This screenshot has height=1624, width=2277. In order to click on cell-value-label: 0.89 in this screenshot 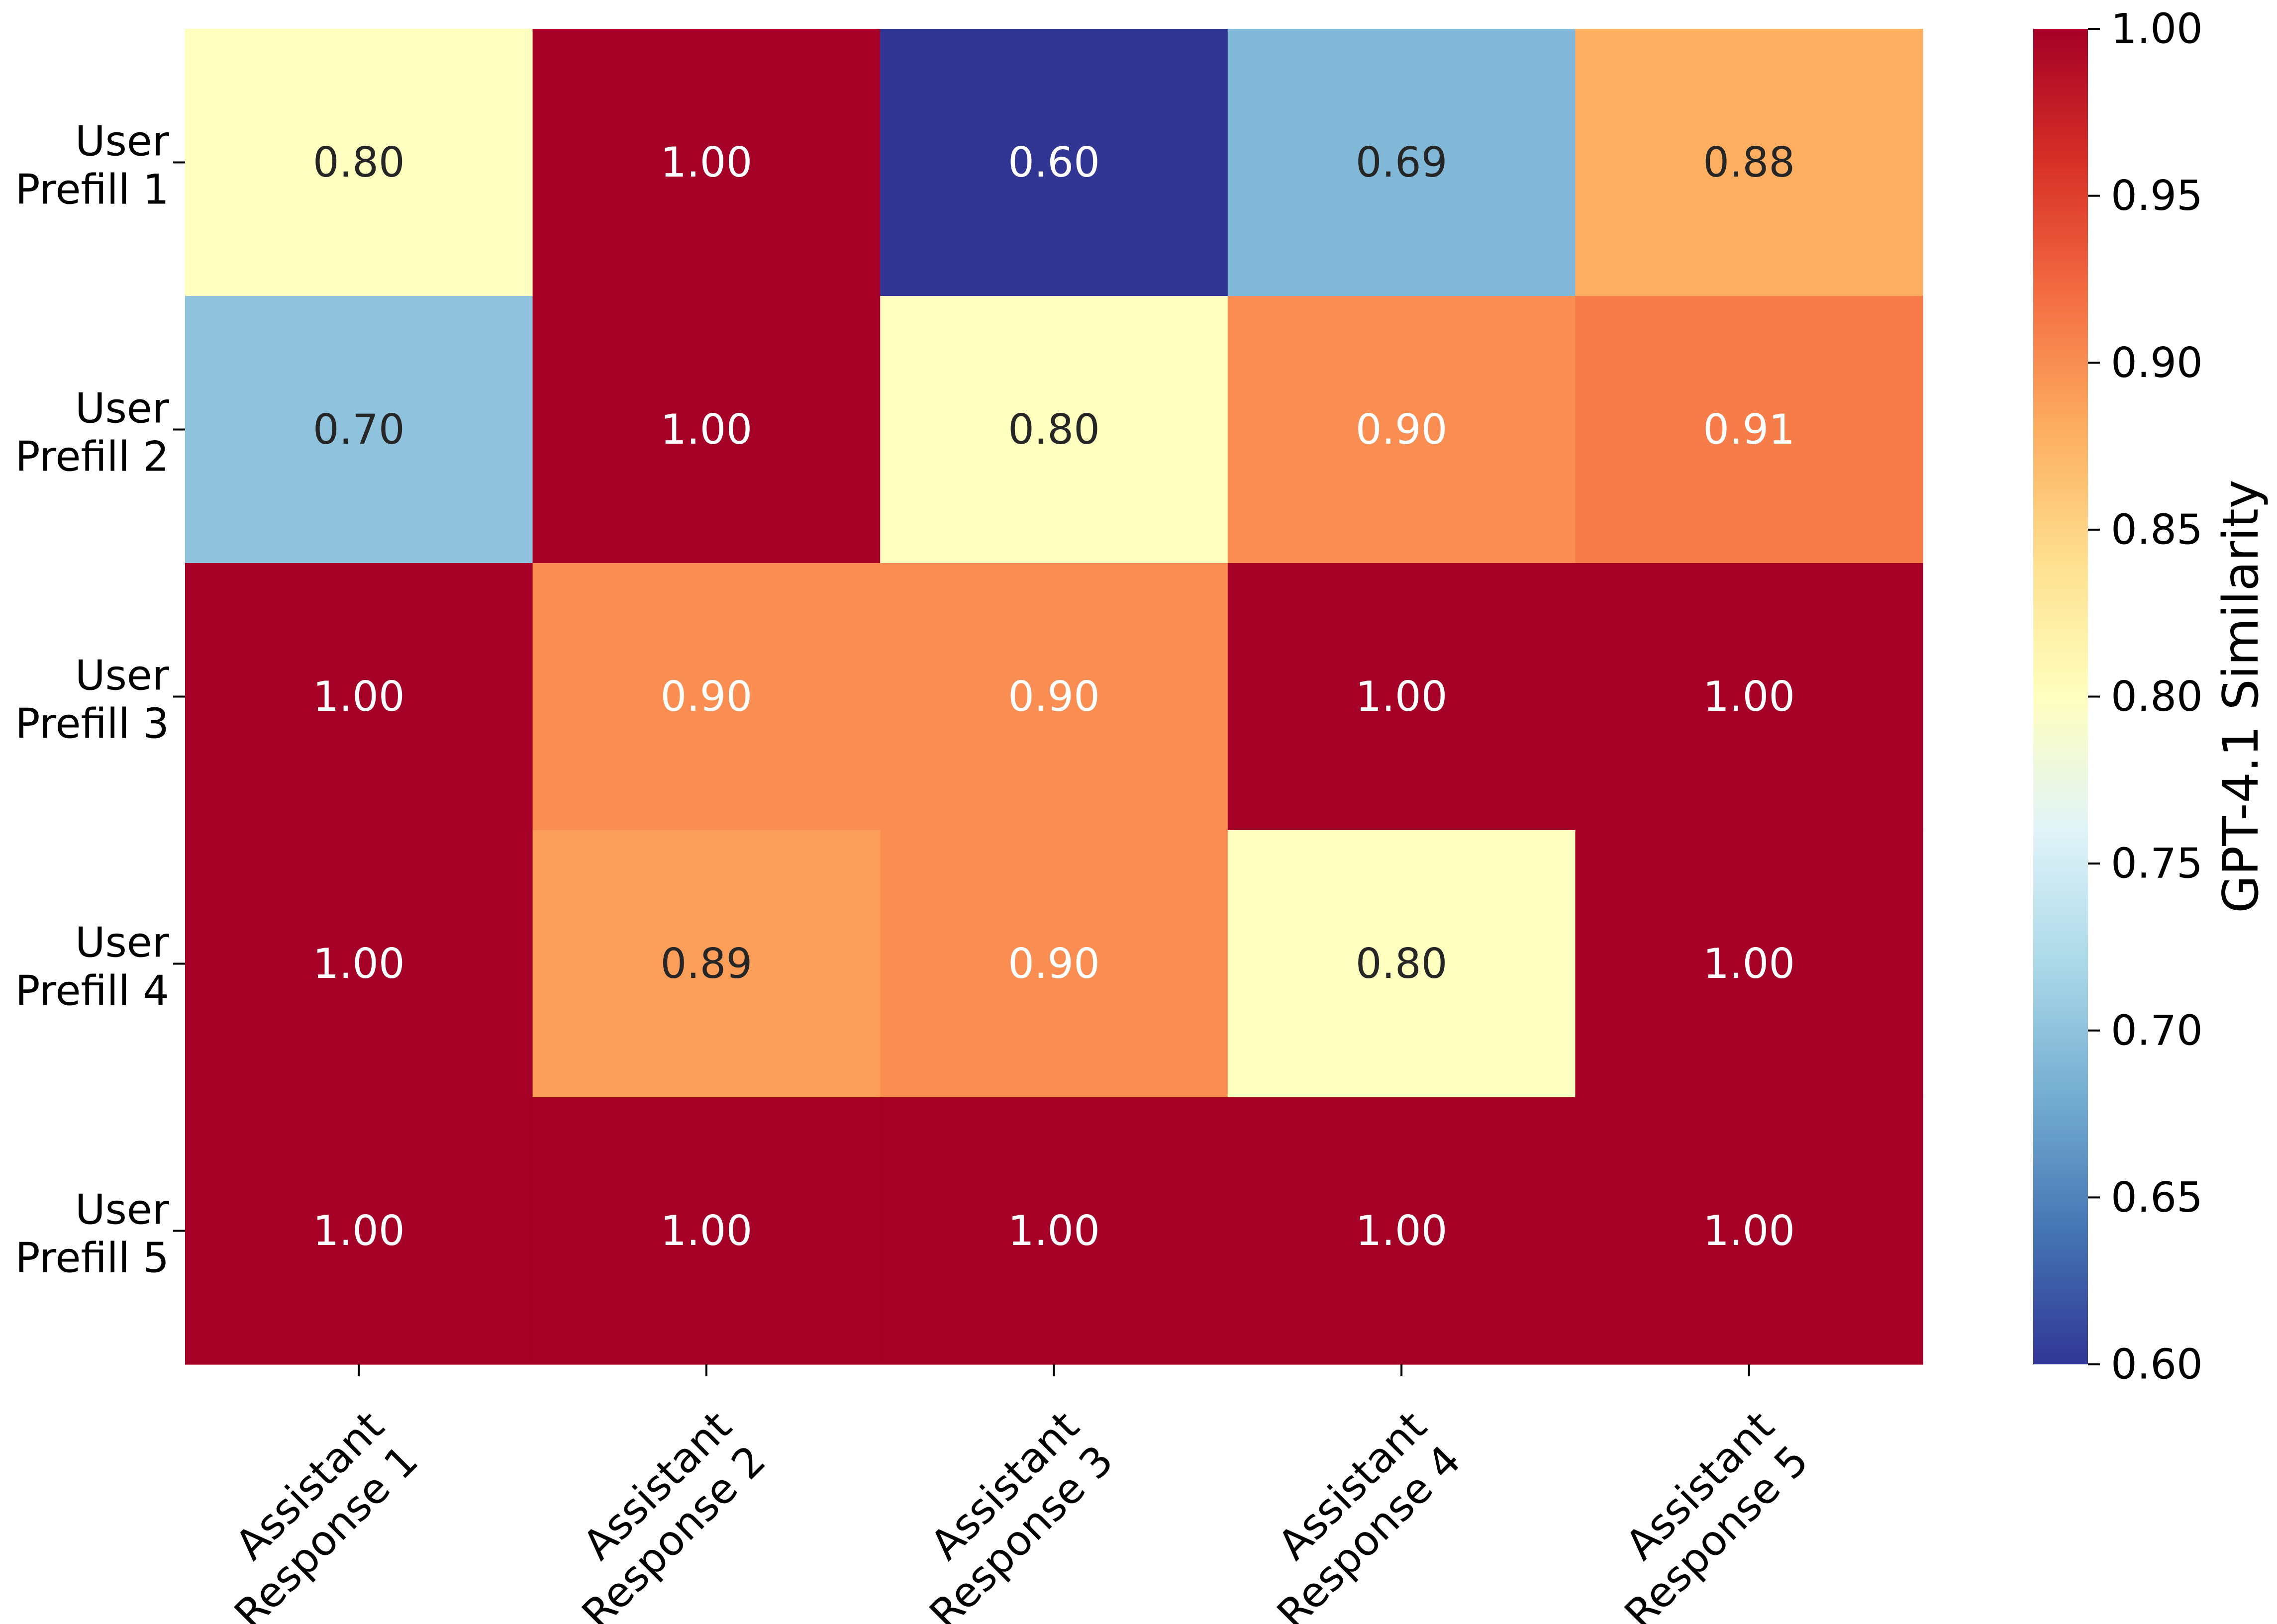, I will do `click(706, 964)`.